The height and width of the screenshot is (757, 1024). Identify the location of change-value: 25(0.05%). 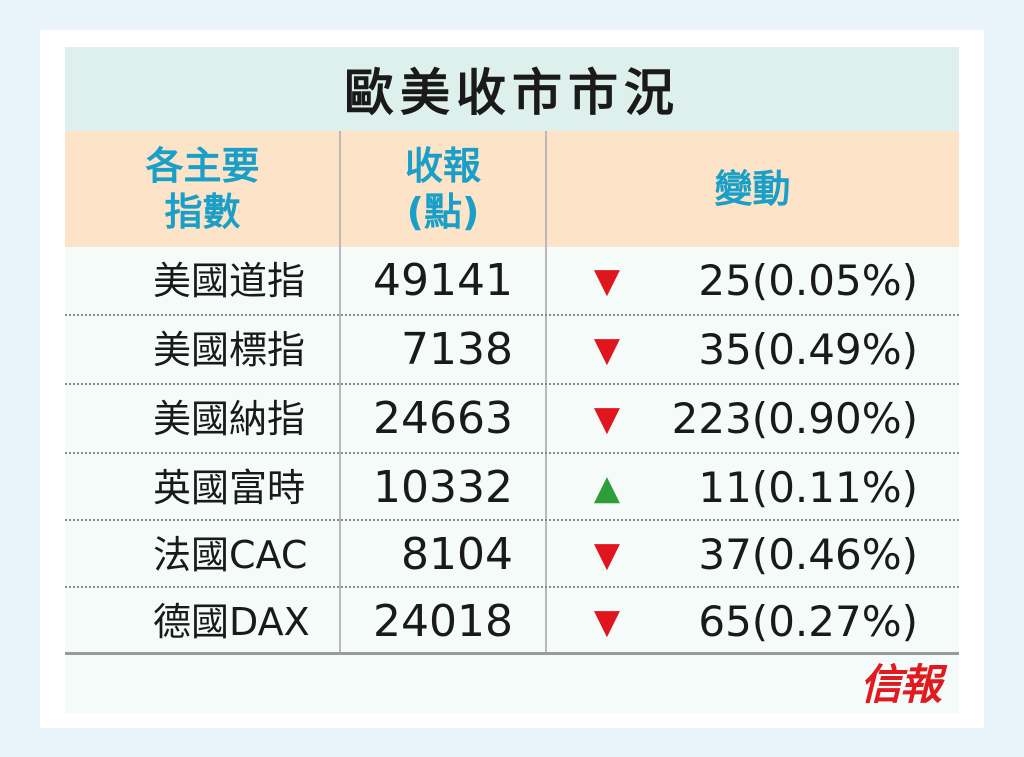
(808, 280).